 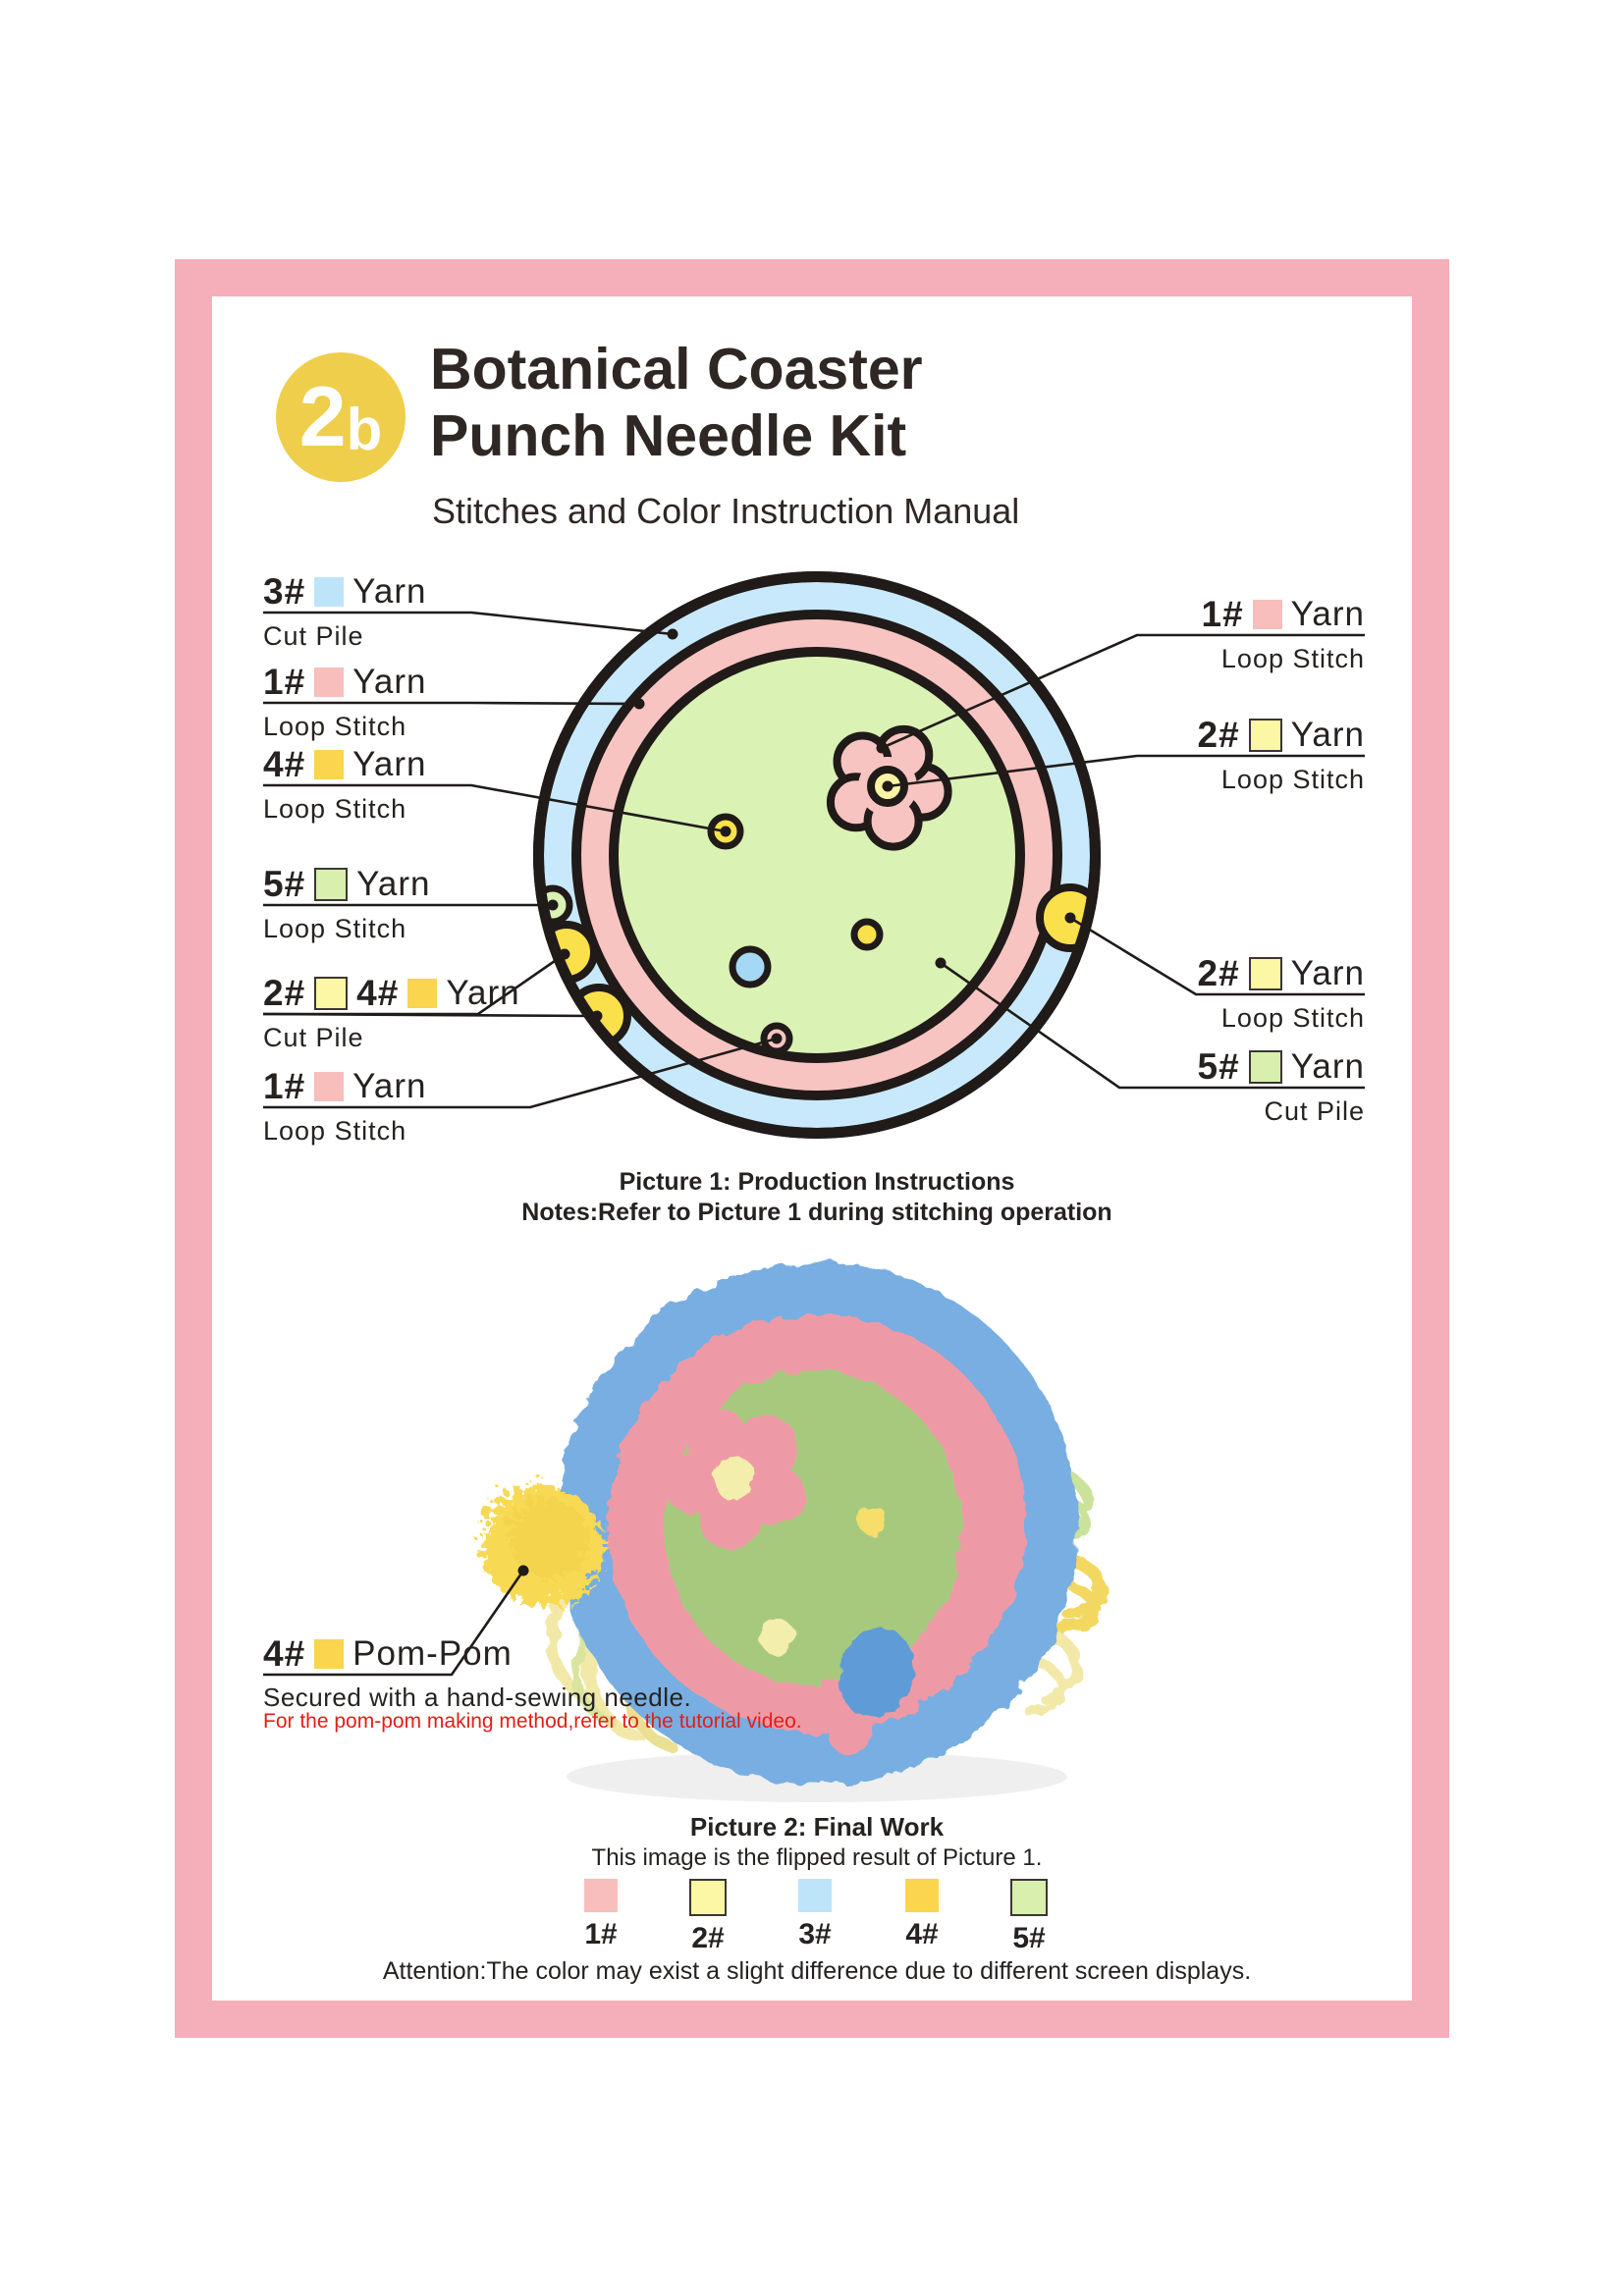 I want to click on leader-3-cutpile, so click(x=468, y=623).